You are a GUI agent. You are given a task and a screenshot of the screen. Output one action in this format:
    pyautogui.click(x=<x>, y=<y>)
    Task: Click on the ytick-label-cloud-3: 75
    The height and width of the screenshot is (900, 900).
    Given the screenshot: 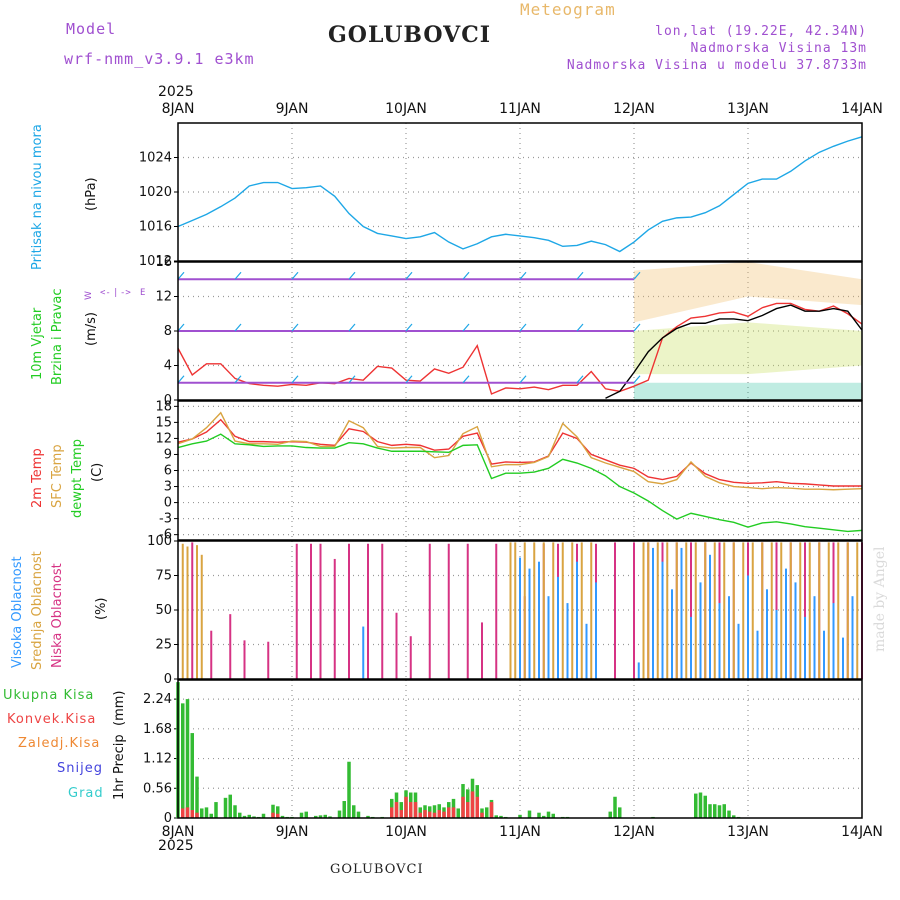 What is the action you would take?
    pyautogui.click(x=163, y=576)
    